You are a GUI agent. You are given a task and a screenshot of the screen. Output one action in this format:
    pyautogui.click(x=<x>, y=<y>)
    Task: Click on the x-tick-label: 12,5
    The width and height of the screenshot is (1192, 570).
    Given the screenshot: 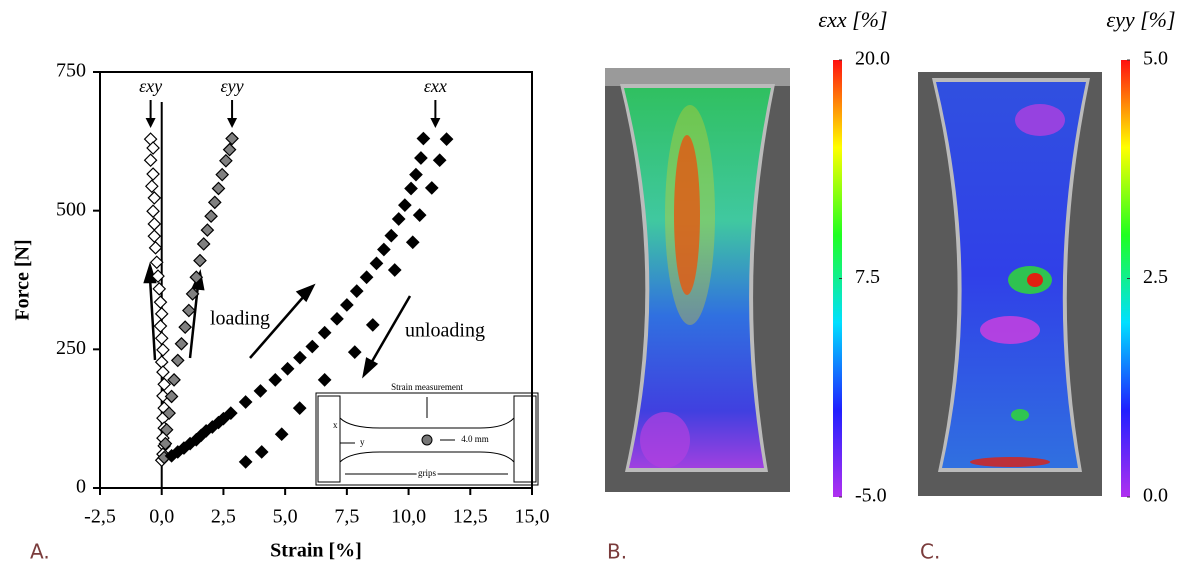 What is the action you would take?
    pyautogui.click(x=470, y=517)
    